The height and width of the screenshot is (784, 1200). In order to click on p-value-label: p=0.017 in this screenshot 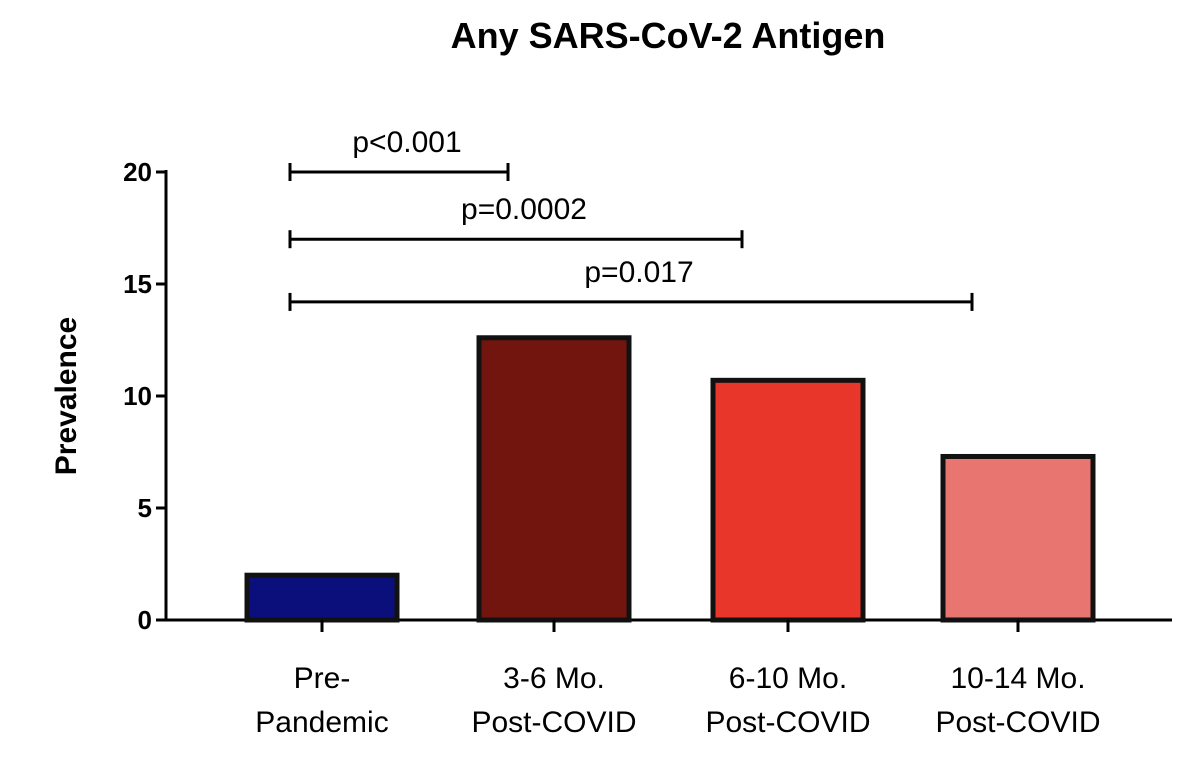, I will do `click(638, 272)`.